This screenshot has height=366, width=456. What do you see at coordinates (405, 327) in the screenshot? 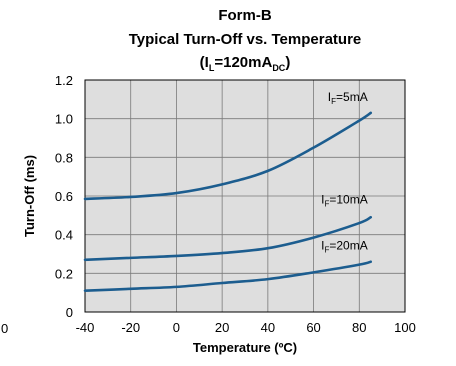
I see `x-tick-label: 100` at bounding box center [405, 327].